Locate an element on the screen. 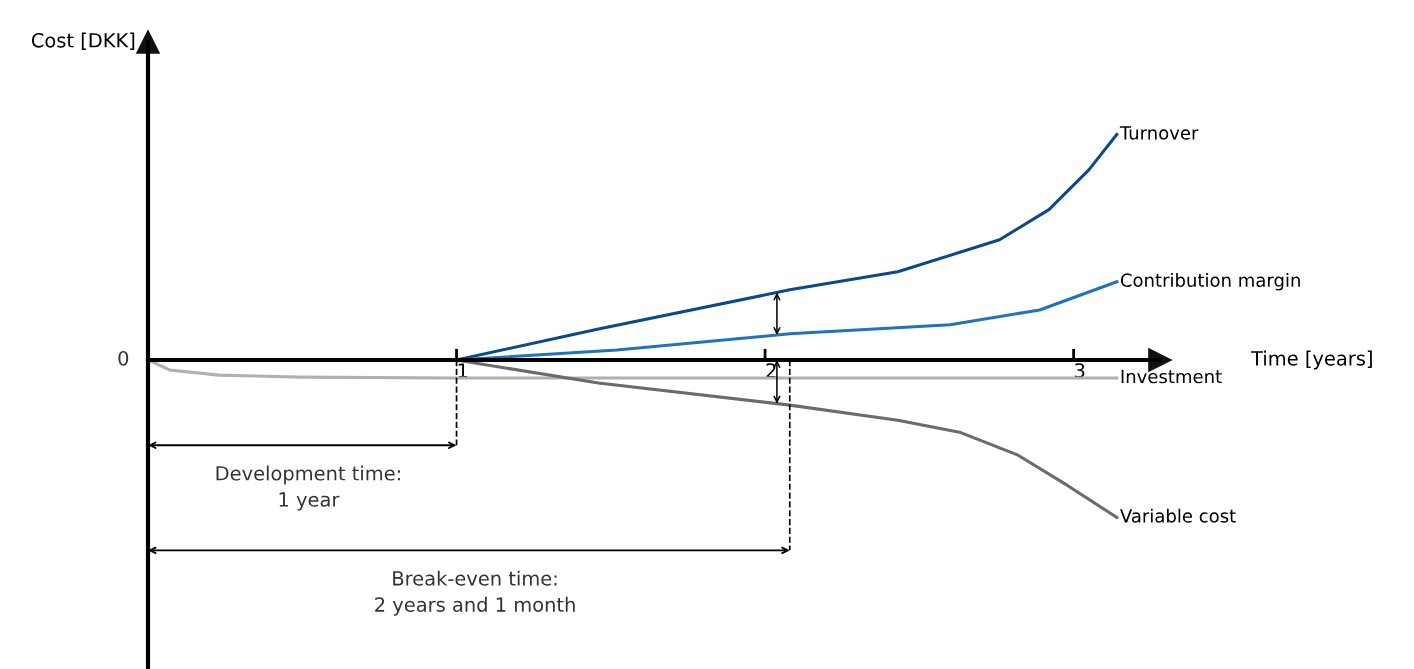 Image resolution: width=1414 pixels, height=669 pixels. annotation: 0 is located at coordinates (123, 358).